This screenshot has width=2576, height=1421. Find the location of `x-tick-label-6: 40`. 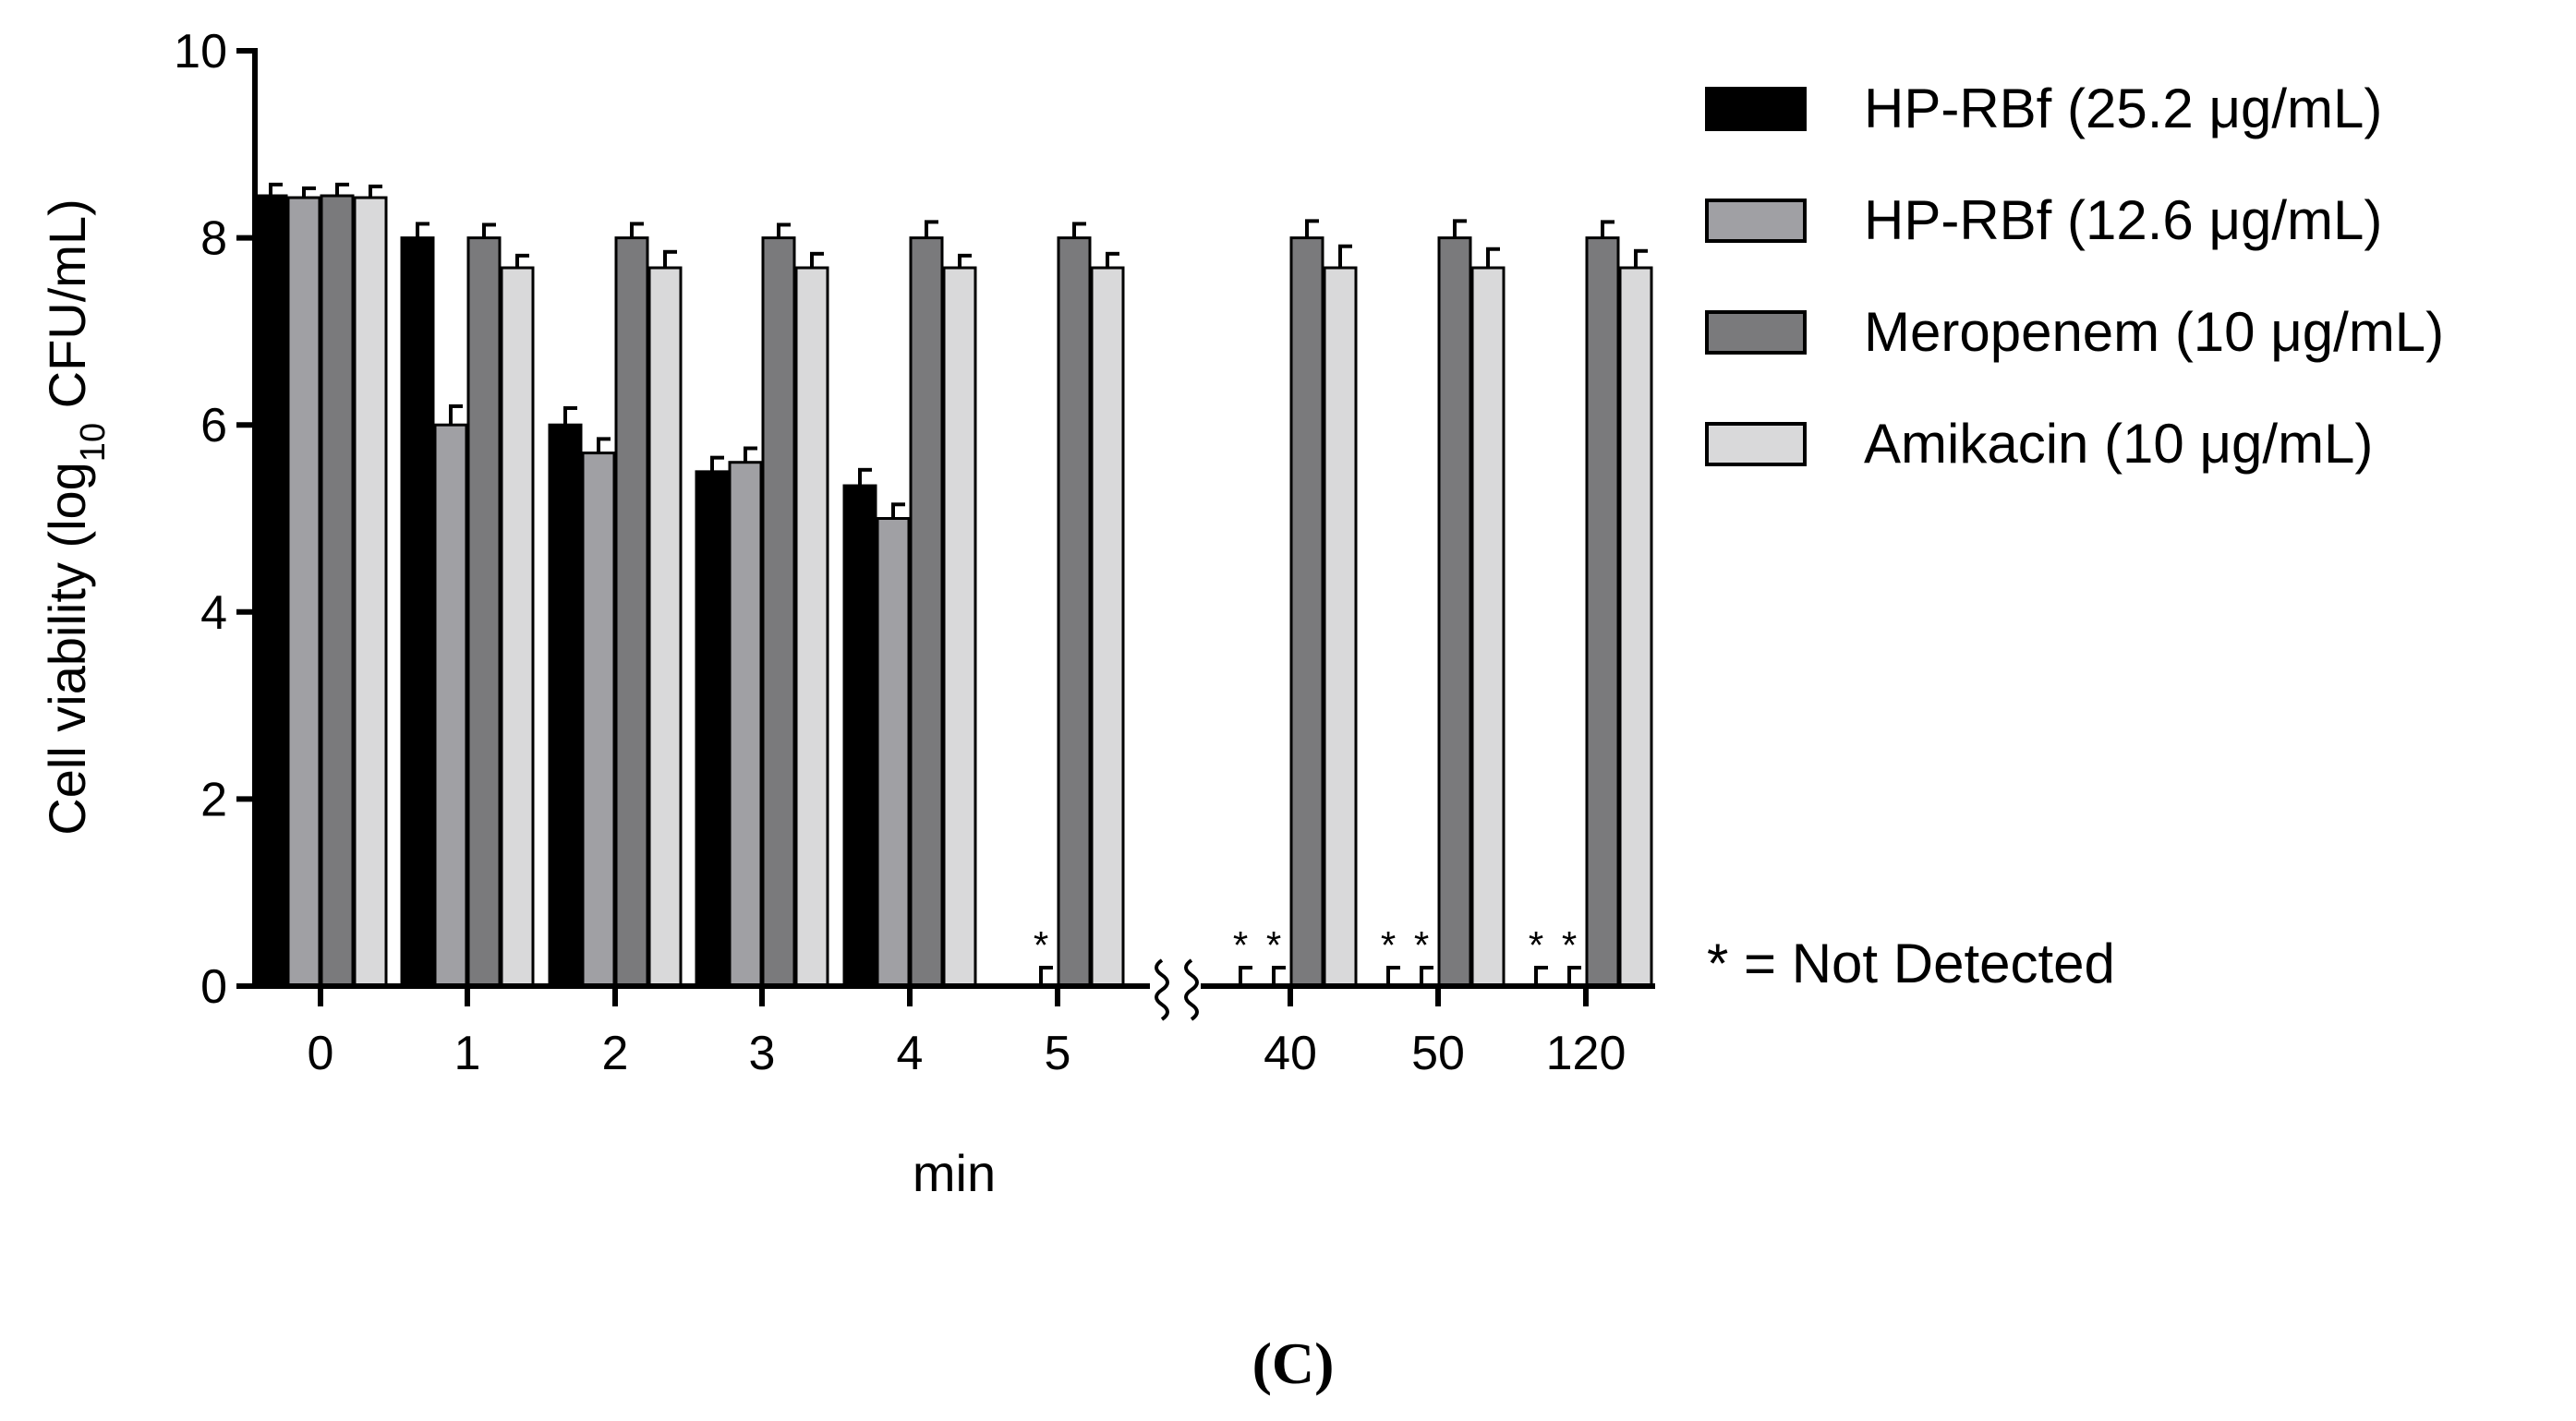

x-tick-label-6: 40 is located at coordinates (1290, 1053).